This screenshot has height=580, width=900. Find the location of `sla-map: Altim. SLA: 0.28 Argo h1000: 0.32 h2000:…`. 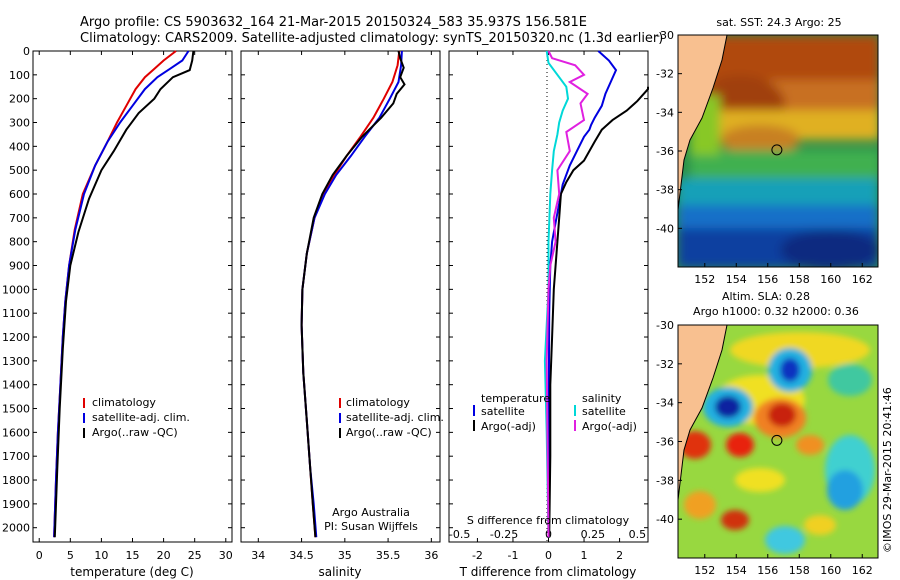

sla-map: Altim. SLA: 0.28 Argo h1000: 0.32 h2000:… is located at coordinates (767, 433).